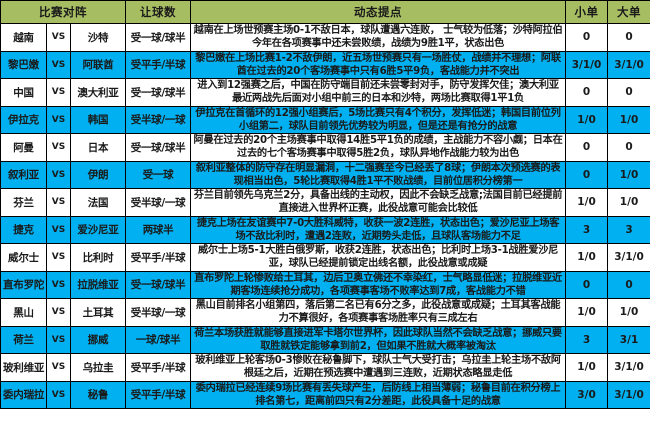  I want to click on cell-team-home: 黎巴嫩, so click(23, 64).